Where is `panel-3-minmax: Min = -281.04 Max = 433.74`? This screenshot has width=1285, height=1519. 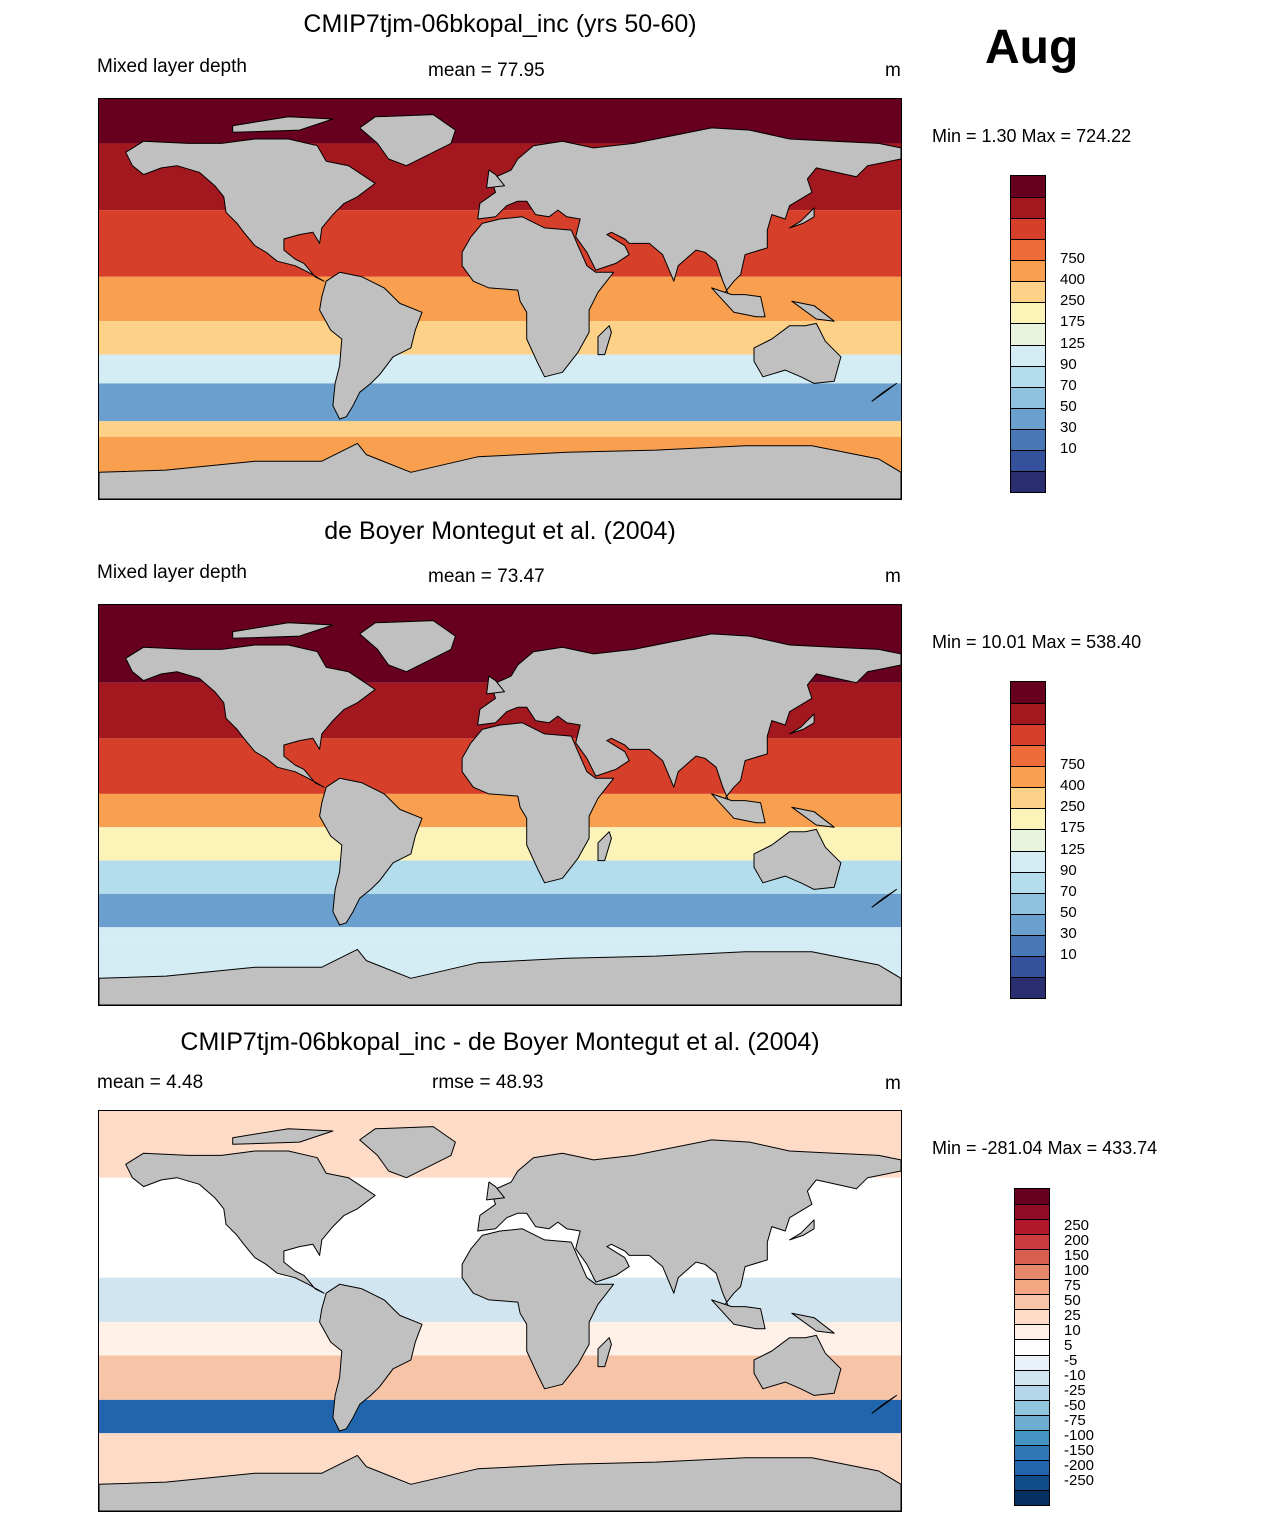
panel-3-minmax: Min = -281.04 Max = 433.74 is located at coordinates (1045, 1148).